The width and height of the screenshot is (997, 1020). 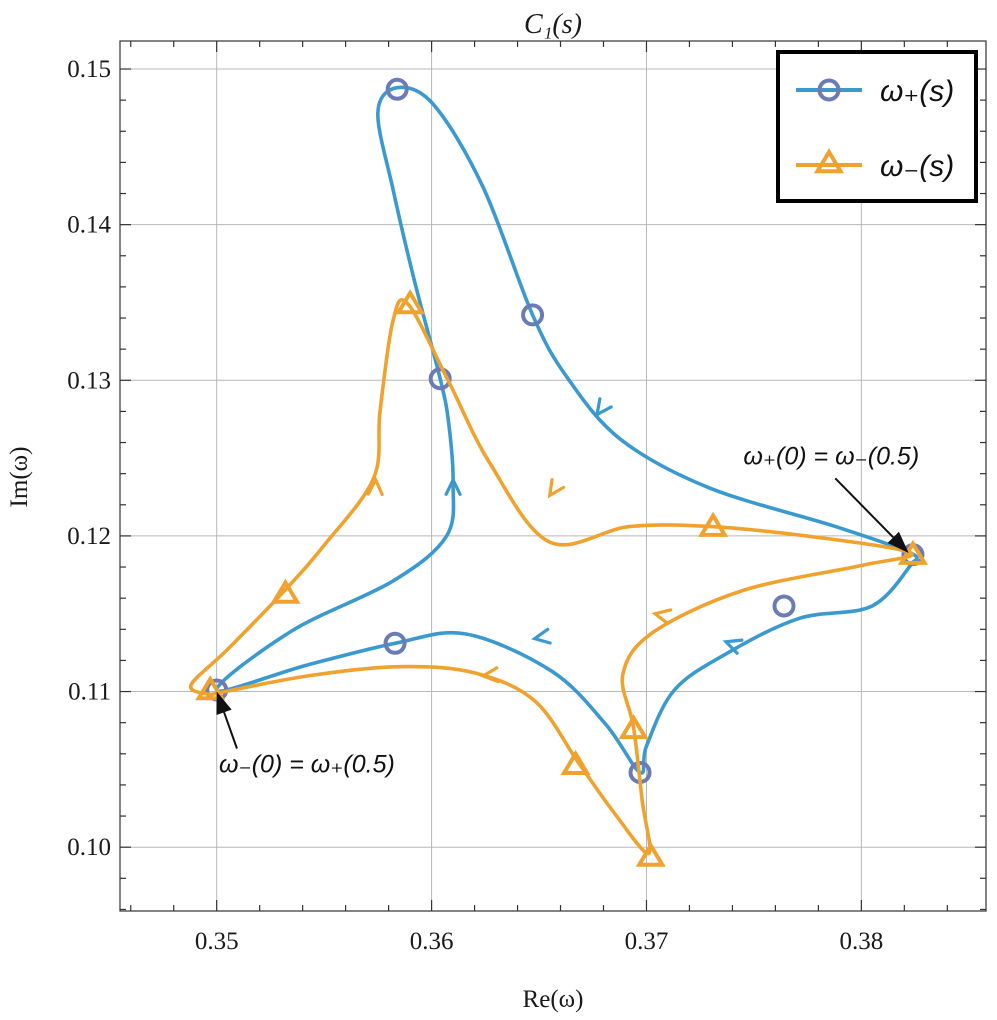 I want to click on annotation-1-arrow-shaft, so click(x=864, y=508).